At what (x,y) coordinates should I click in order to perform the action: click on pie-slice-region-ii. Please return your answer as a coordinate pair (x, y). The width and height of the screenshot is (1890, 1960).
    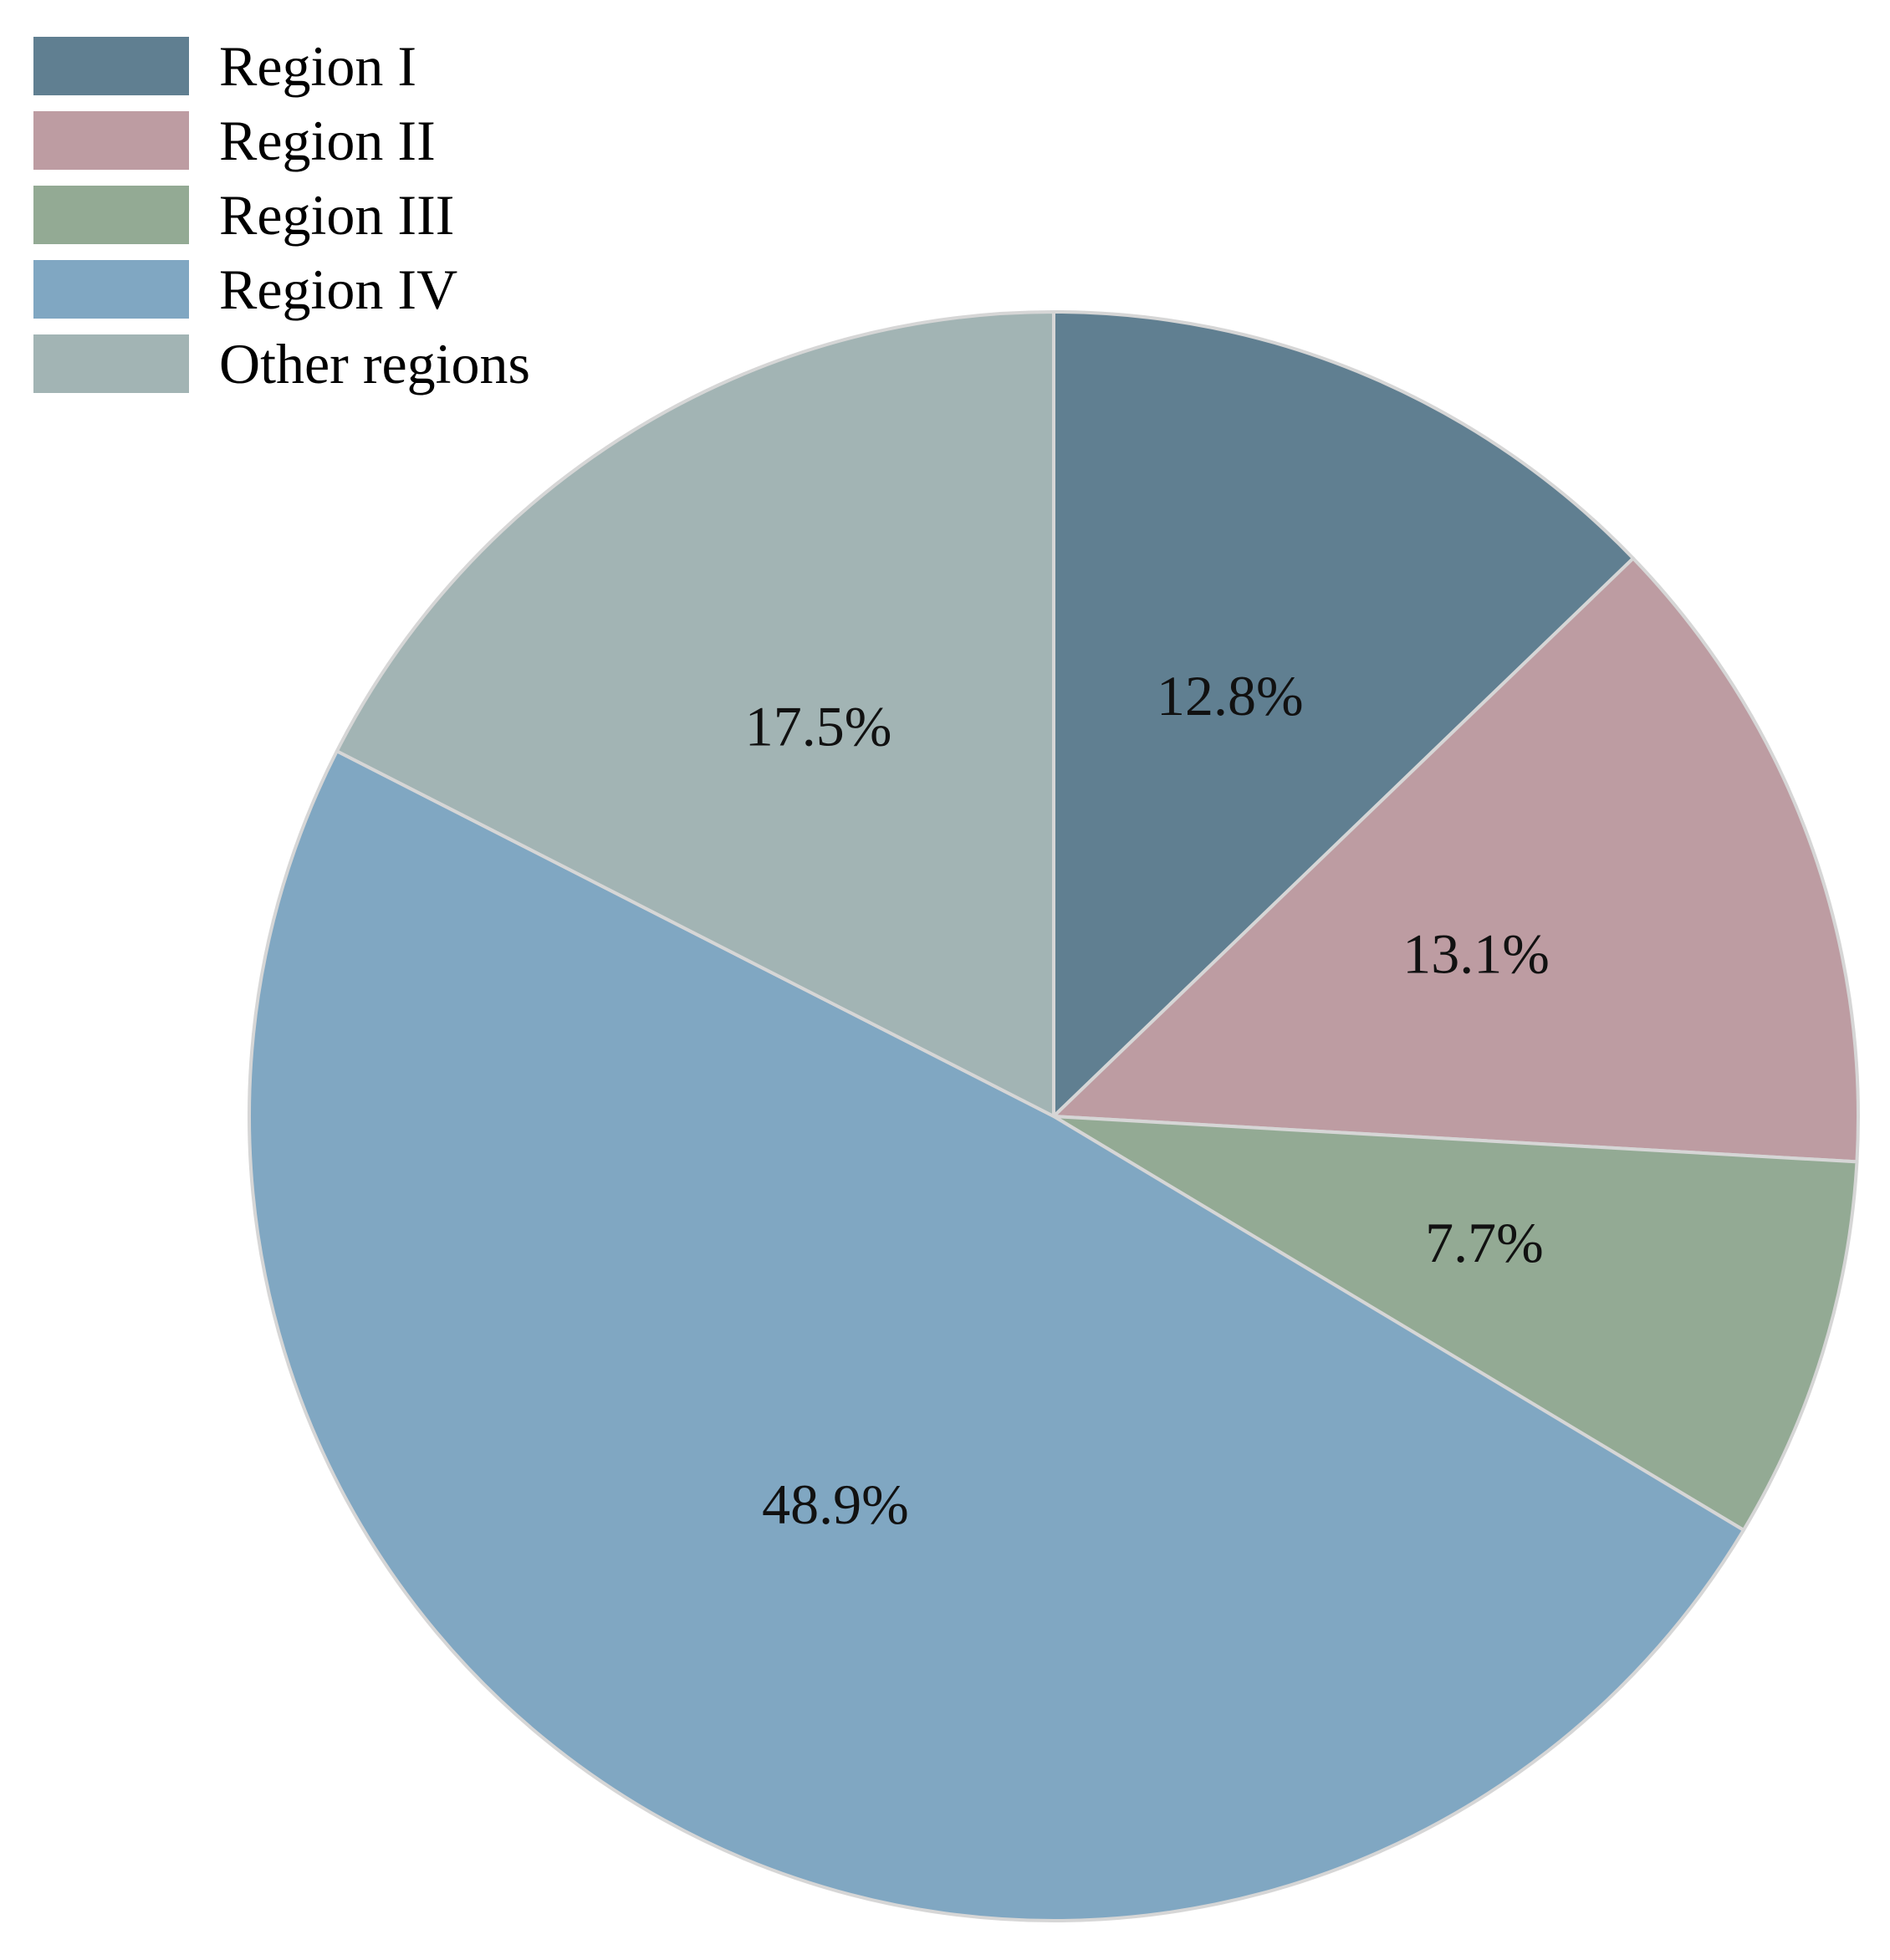
    Looking at the image, I should click on (1456, 860).